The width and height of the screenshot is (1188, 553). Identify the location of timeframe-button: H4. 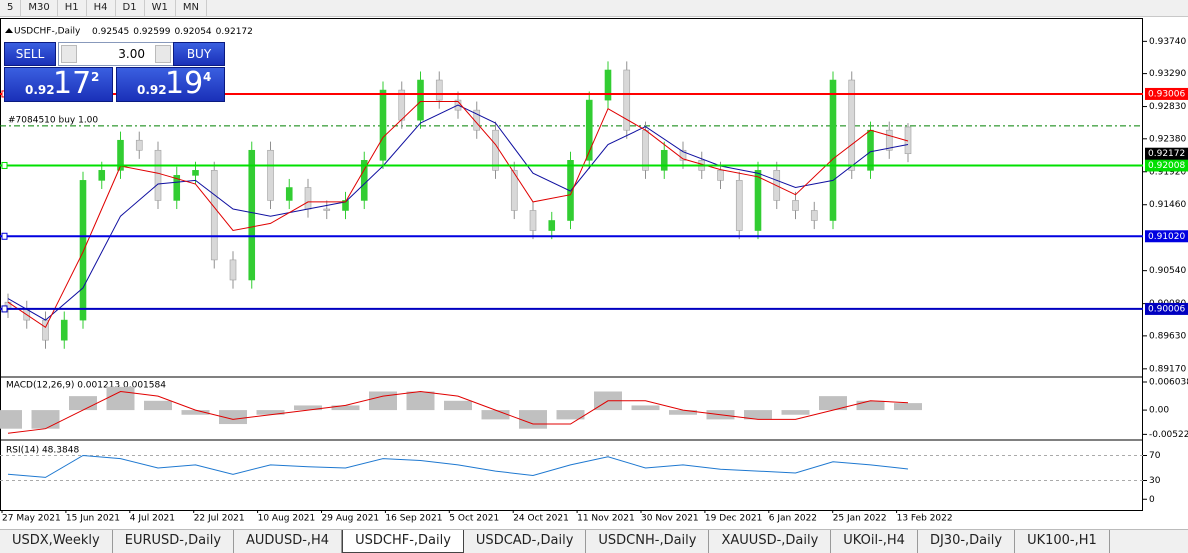
(101, 8).